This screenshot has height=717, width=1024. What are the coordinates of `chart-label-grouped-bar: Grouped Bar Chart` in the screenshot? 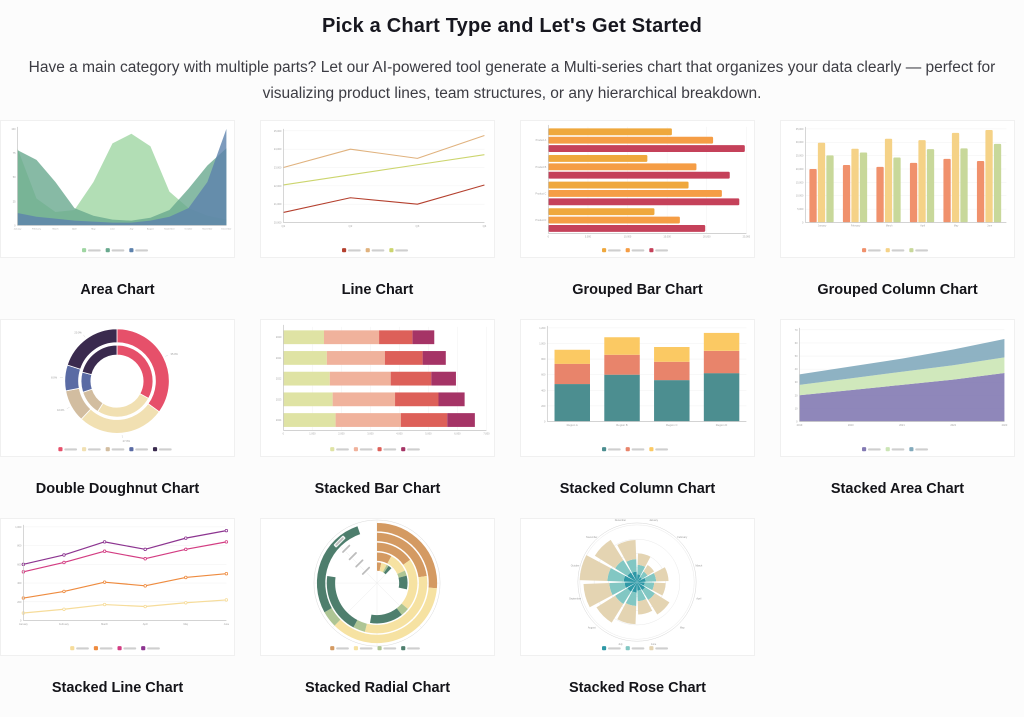 It's located at (637, 290).